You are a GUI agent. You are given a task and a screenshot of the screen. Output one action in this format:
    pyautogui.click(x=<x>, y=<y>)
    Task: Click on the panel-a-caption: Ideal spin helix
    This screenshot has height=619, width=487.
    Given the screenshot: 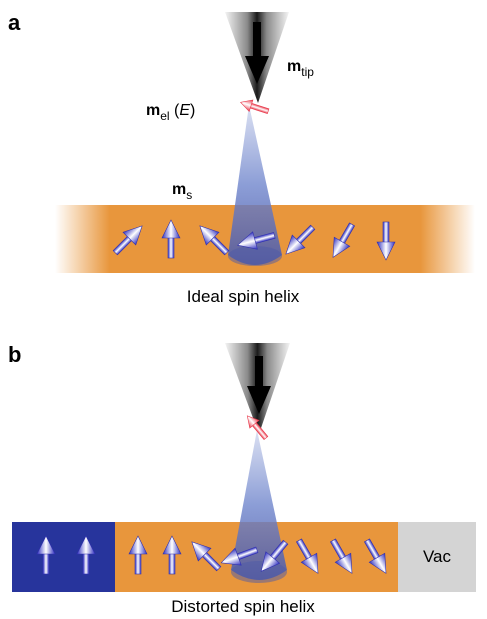 What is the action you would take?
    pyautogui.click(x=243, y=296)
    